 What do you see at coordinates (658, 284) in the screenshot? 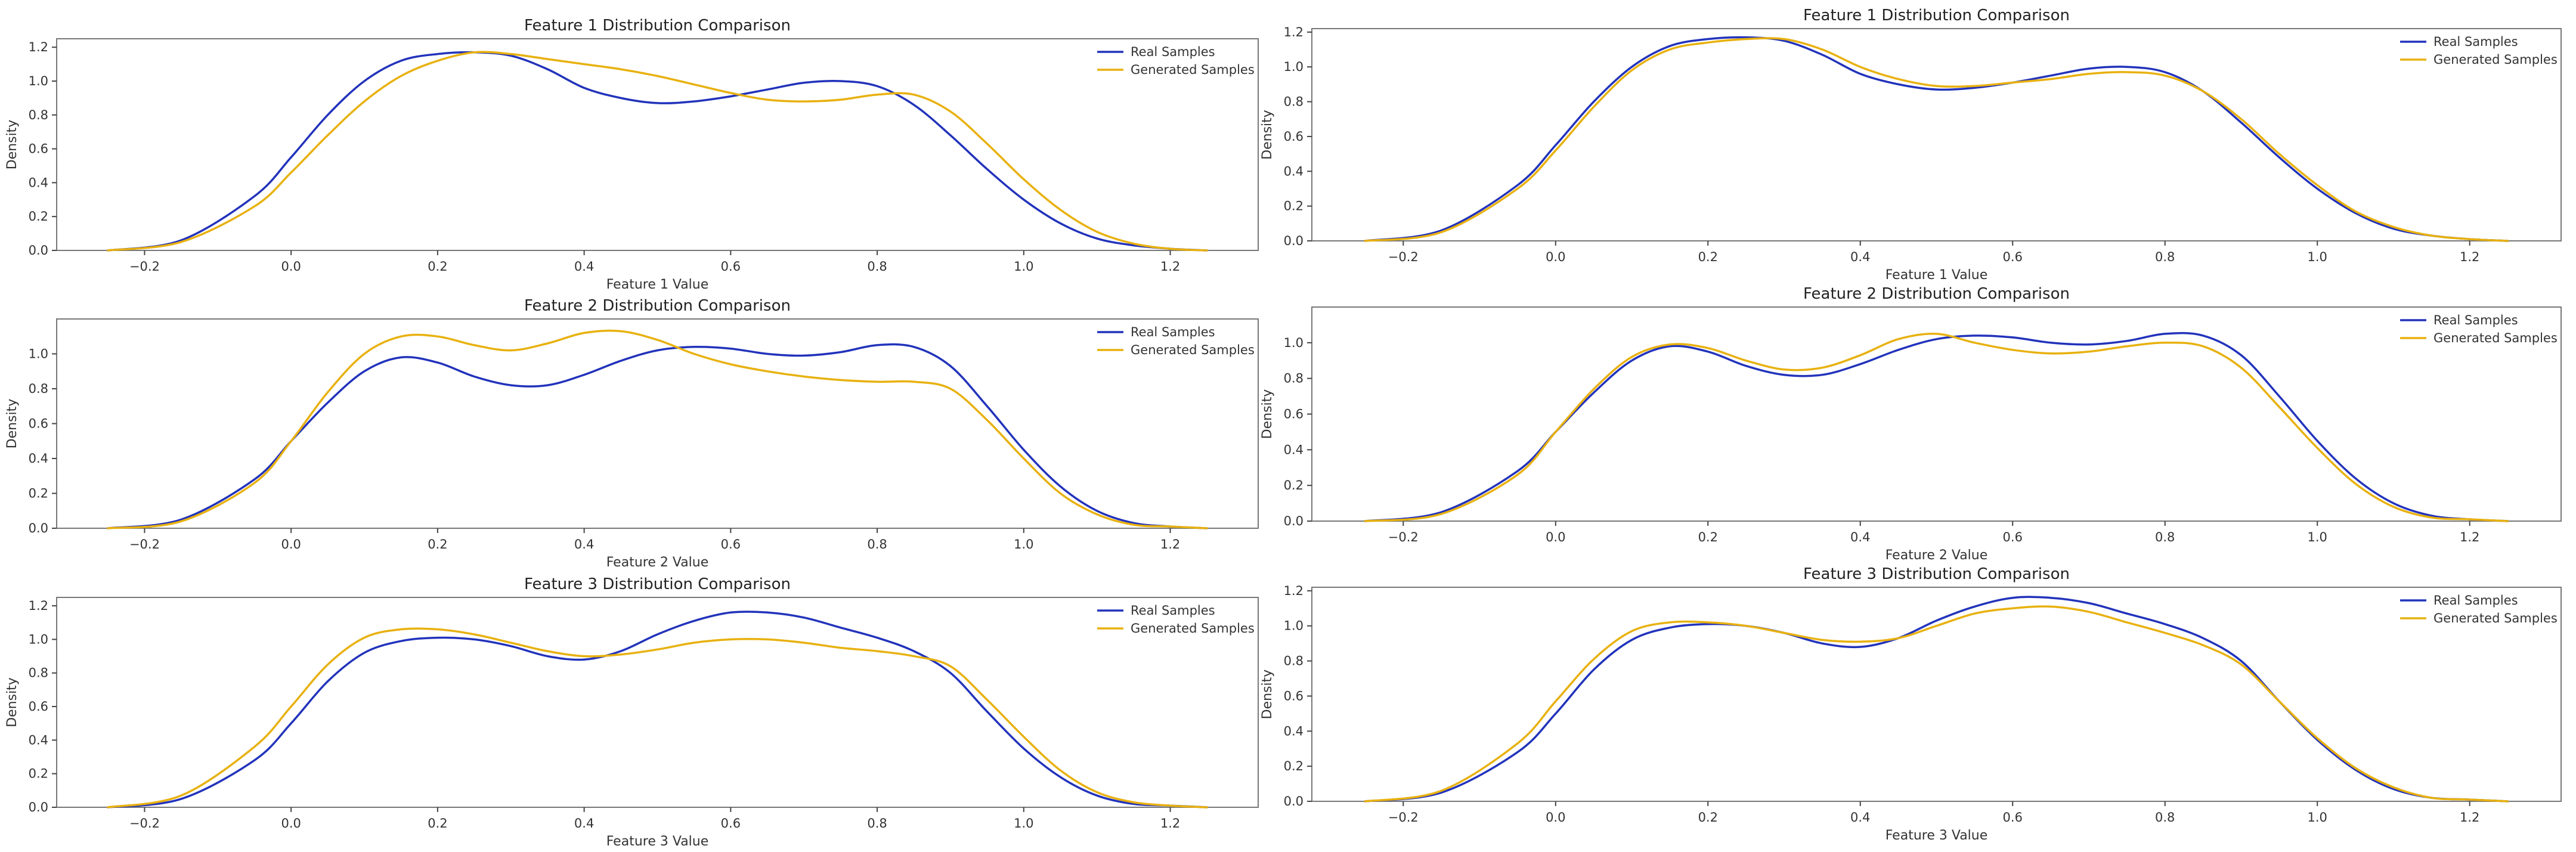
I see `x-axis-label: Feature 1 Value` at bounding box center [658, 284].